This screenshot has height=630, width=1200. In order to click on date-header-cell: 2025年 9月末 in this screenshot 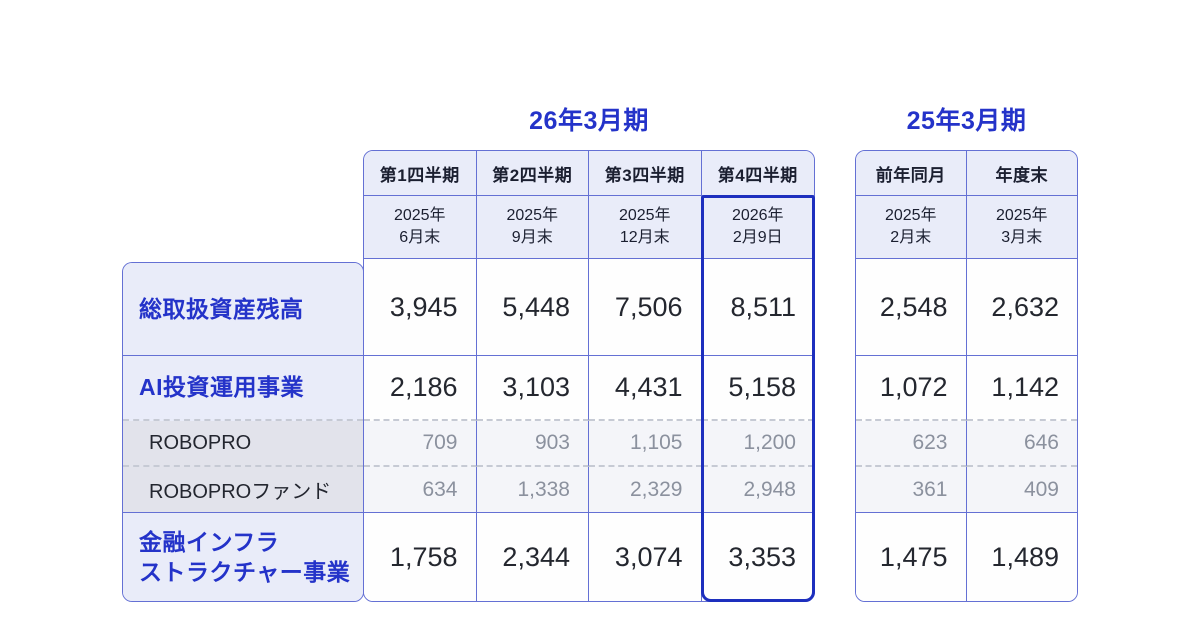, I will do `click(532, 227)`.